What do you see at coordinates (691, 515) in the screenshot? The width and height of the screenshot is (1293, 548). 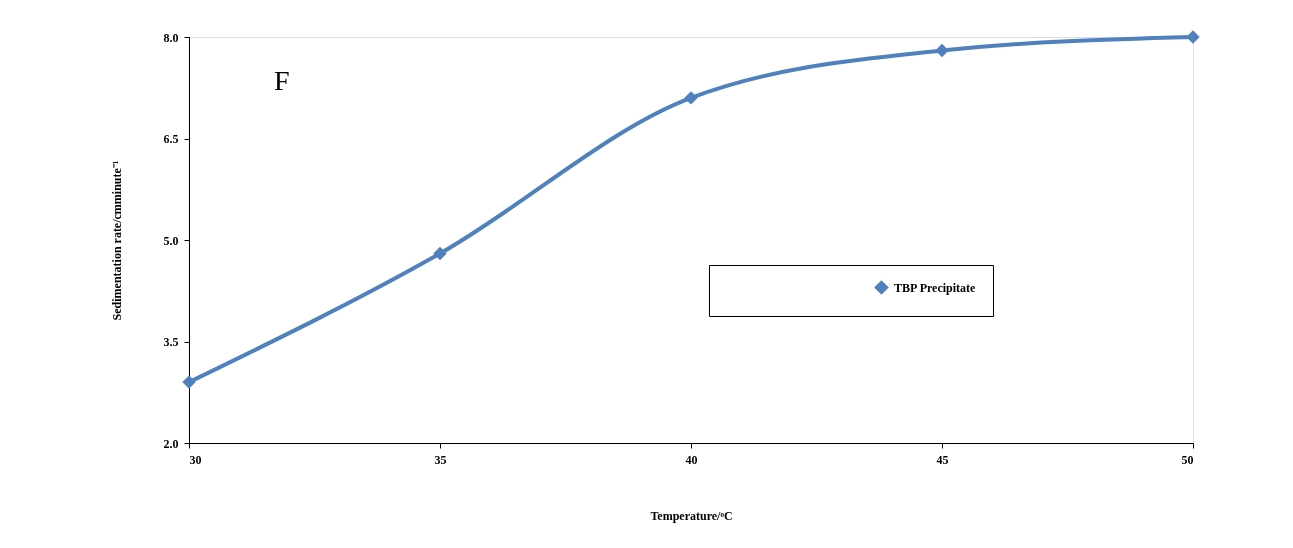 I see `x-axis-title: Temperature/ᵒC` at bounding box center [691, 515].